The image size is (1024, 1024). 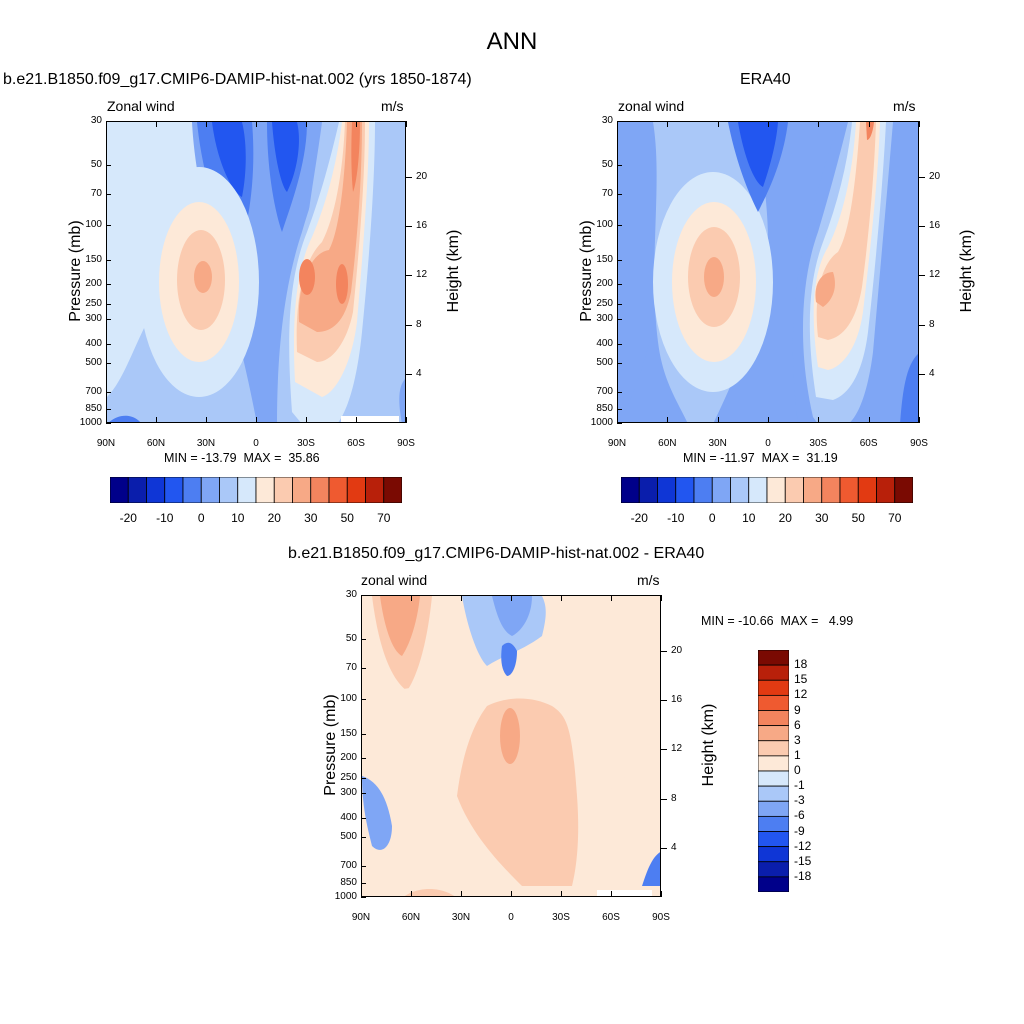 I want to click on colorbar-label: 18, so click(x=801, y=664).